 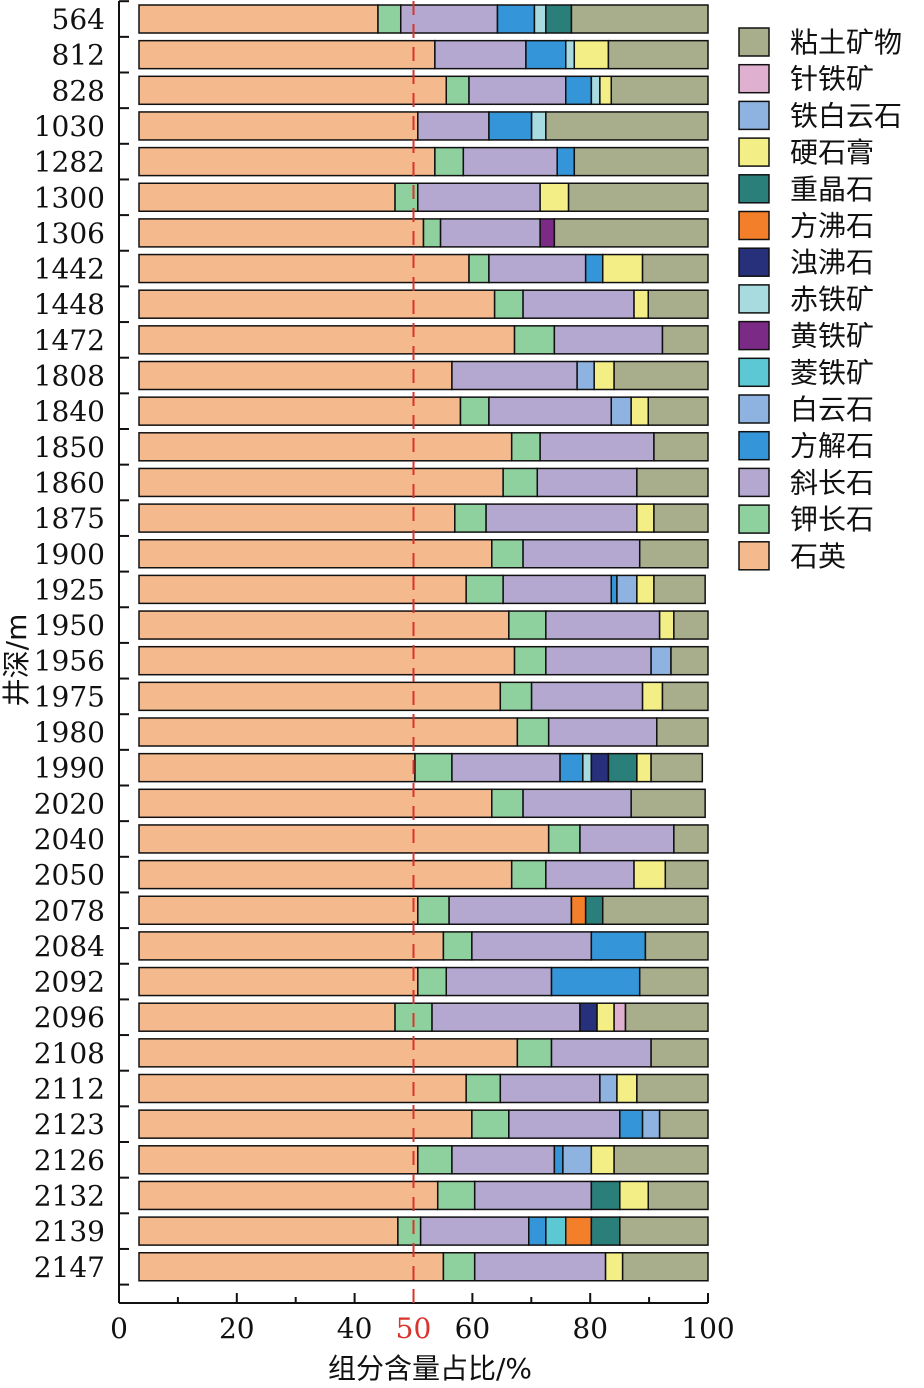 I want to click on legend-label: 石英, so click(x=818, y=556).